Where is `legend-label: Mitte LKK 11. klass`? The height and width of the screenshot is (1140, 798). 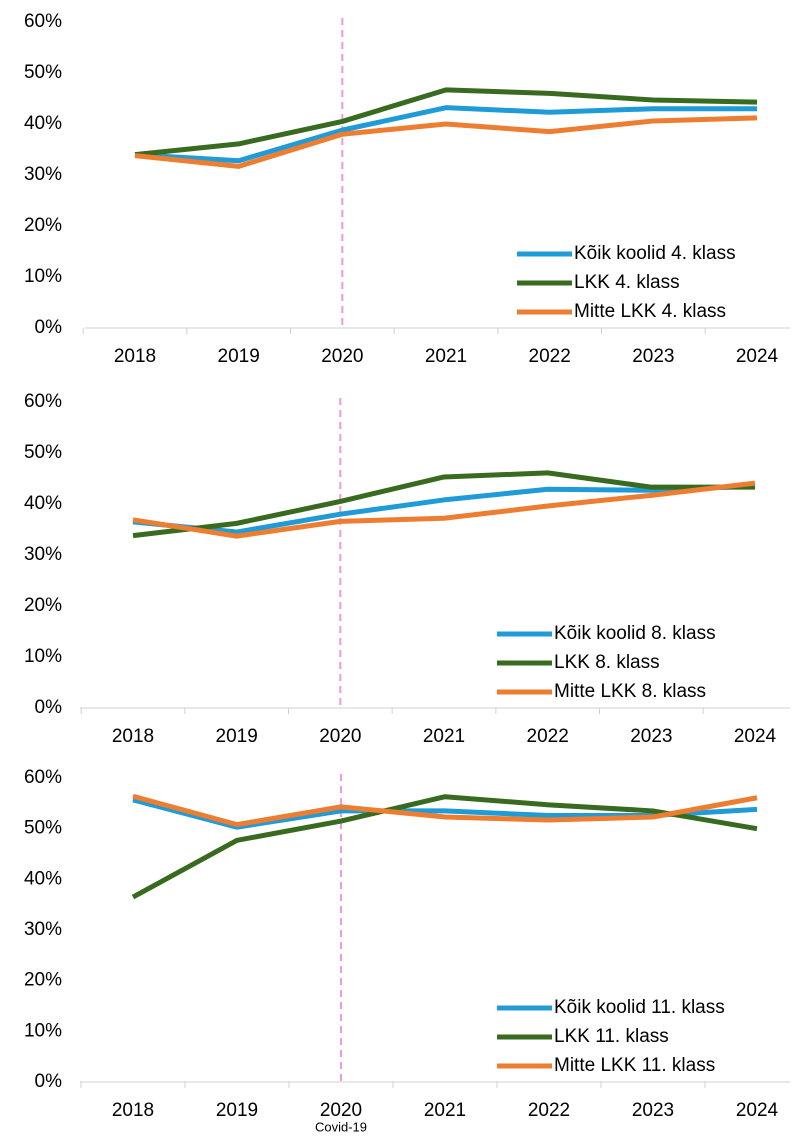 legend-label: Mitte LKK 11. klass is located at coordinates (634, 1065).